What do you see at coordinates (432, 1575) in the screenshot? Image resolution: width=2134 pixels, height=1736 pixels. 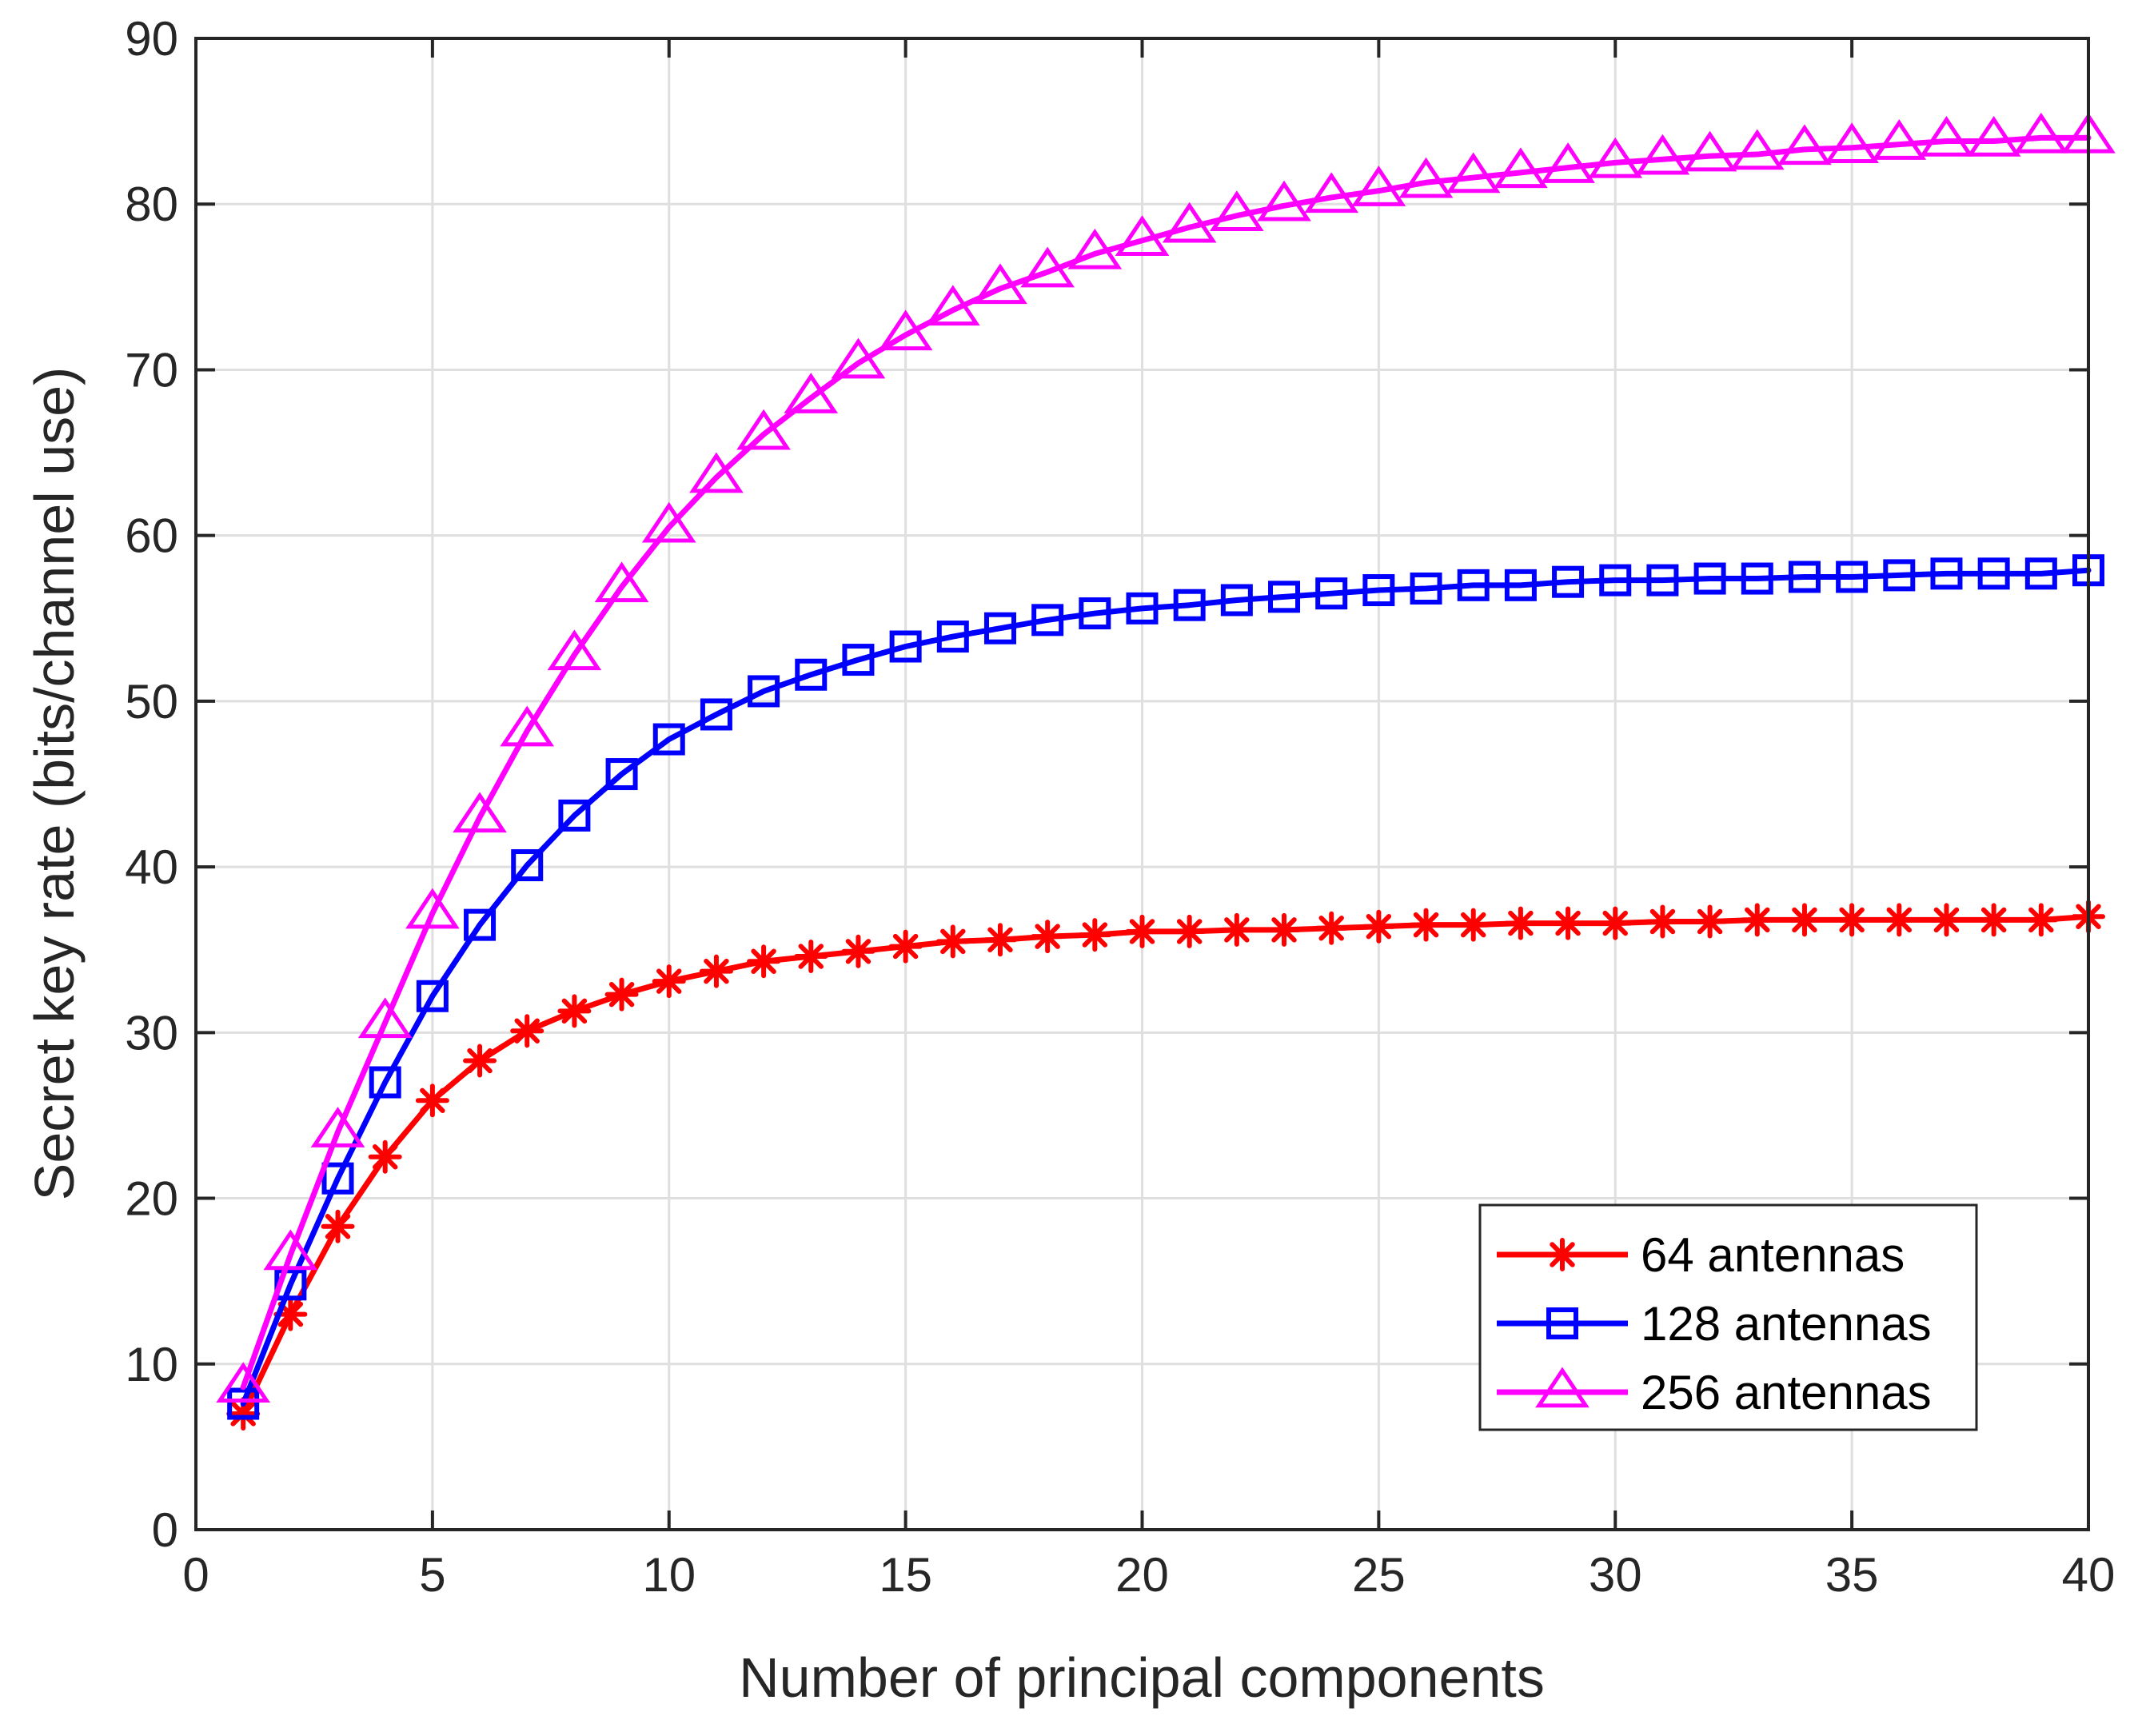 I see `x-tick-label: 5` at bounding box center [432, 1575].